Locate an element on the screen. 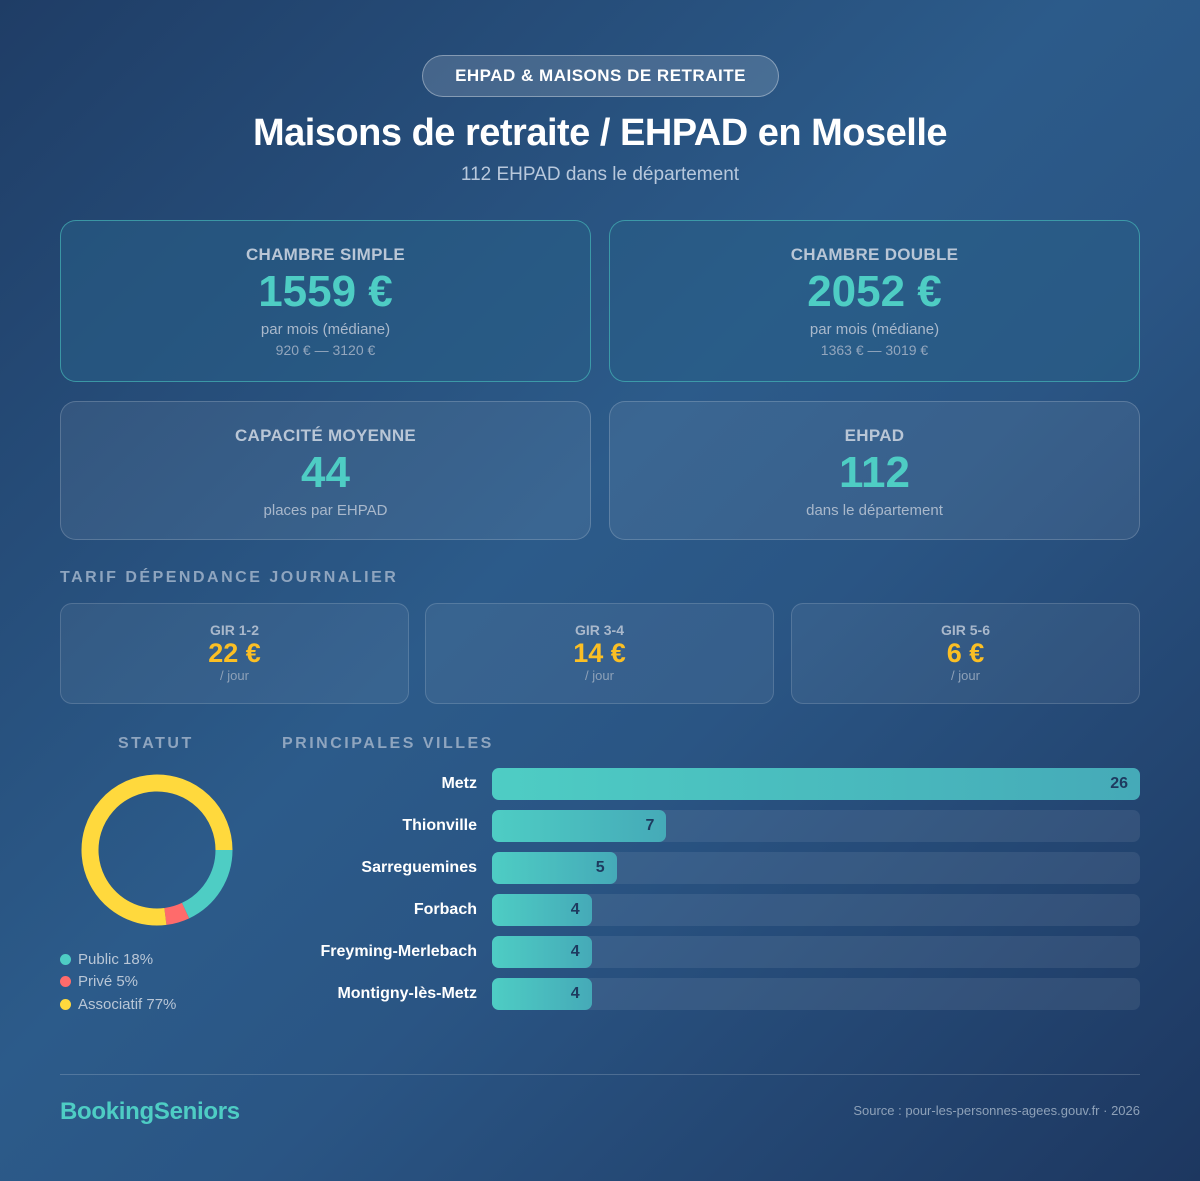 The image size is (1200, 1181). bar-label: Sarreguemines is located at coordinates (419, 867).